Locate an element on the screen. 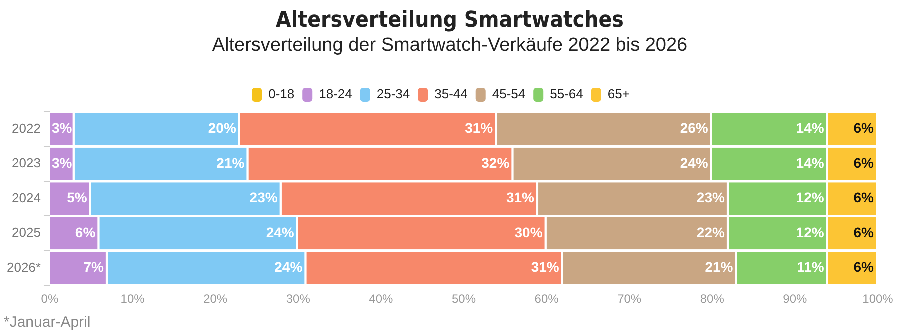  legend-label: 25-34 is located at coordinates (393, 94).